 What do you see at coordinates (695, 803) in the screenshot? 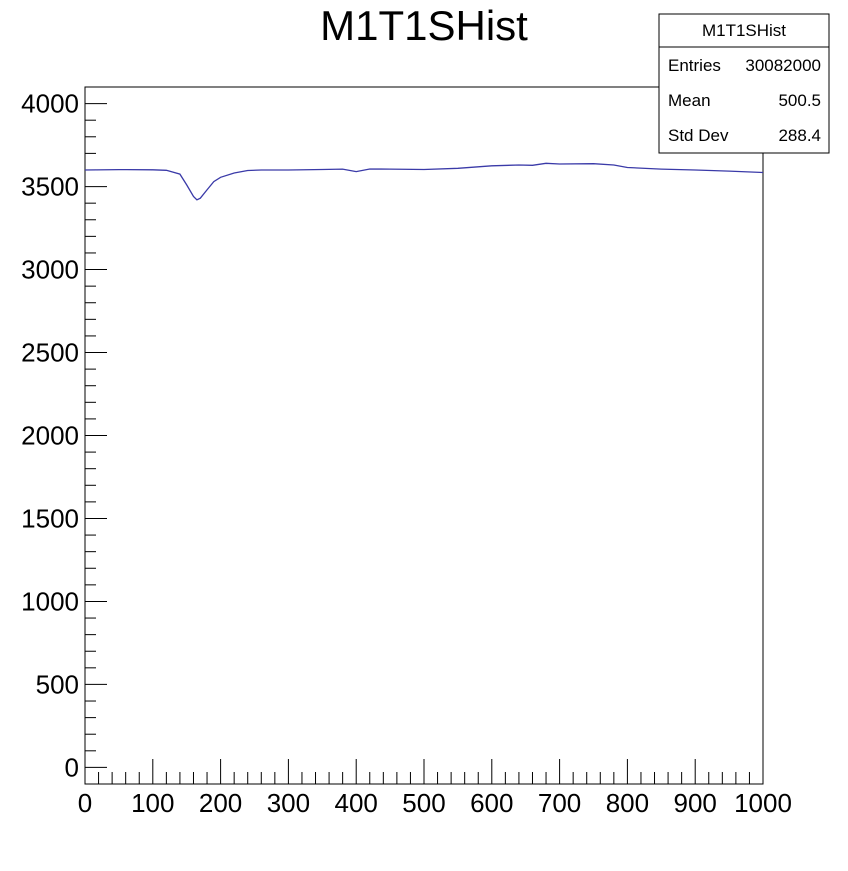
I see `x-tick-label: 900` at bounding box center [695, 803].